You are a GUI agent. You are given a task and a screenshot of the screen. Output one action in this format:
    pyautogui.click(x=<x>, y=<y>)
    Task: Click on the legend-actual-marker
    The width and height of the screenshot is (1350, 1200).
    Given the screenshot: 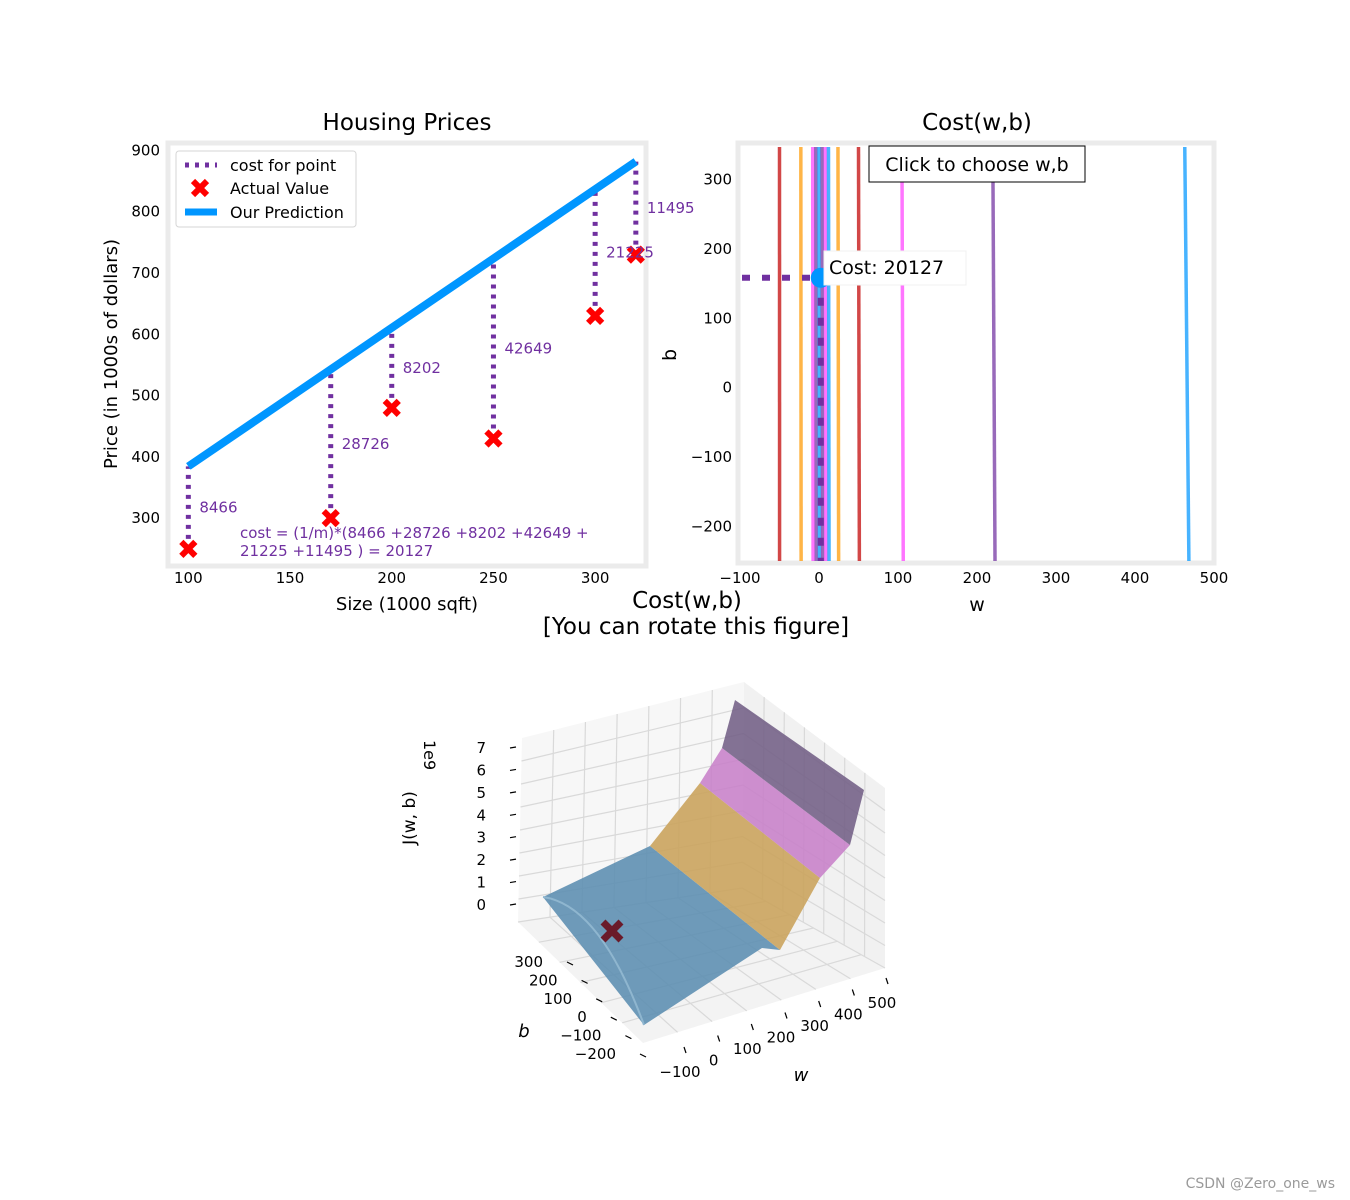 What is the action you would take?
    pyautogui.click(x=200, y=188)
    